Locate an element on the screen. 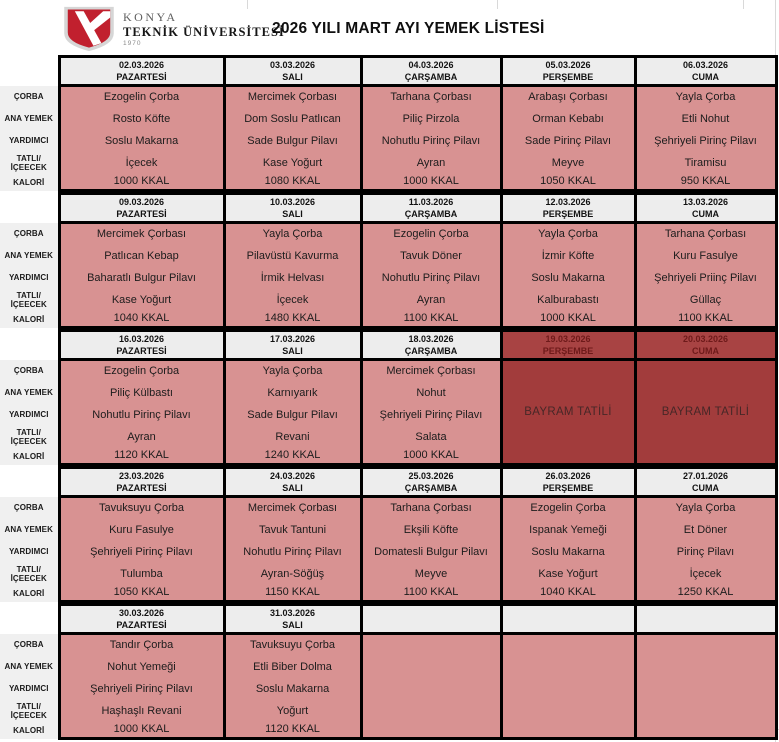 This screenshot has width=779, height=742. meal-cell: Karnıyarık is located at coordinates (292, 392).